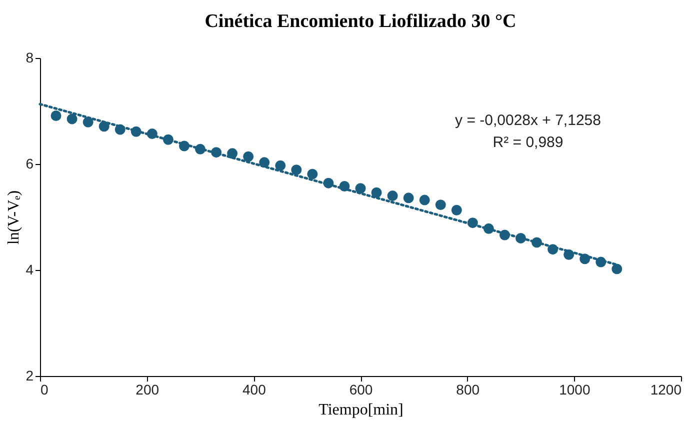 This screenshot has height=422, width=694. I want to click on y-tick-label: 8, so click(30, 58).